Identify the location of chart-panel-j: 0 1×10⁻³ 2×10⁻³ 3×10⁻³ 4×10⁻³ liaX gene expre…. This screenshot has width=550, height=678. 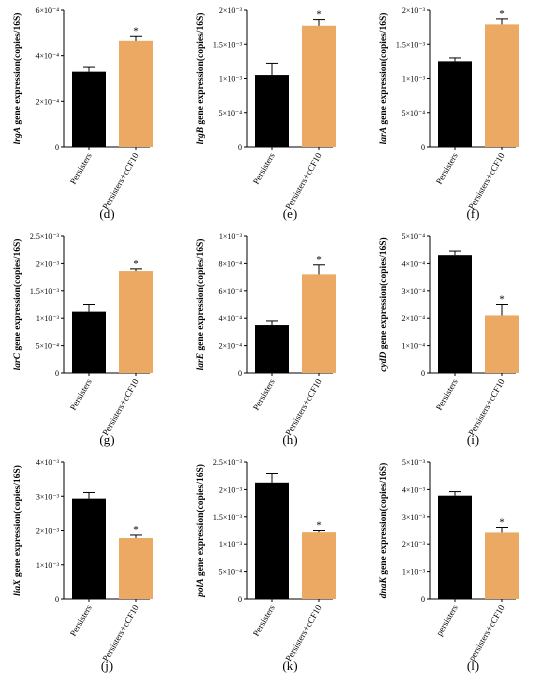
(91, 565).